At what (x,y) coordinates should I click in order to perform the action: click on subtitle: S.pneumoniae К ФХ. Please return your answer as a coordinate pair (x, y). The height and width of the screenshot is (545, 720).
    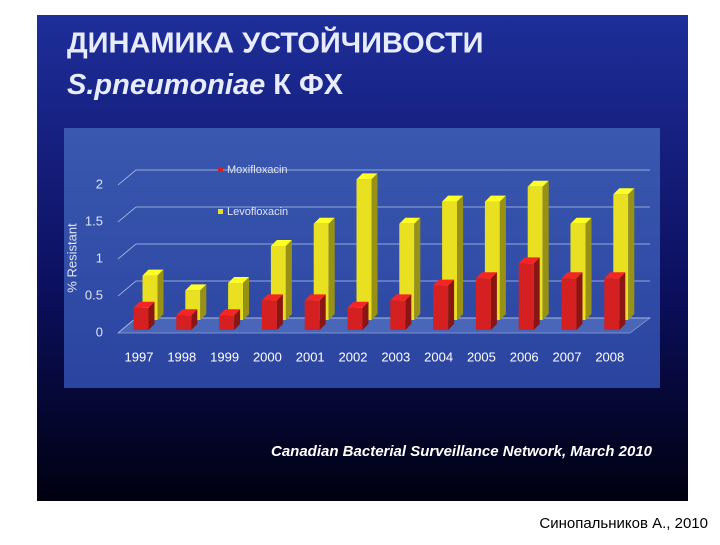
    Looking at the image, I should click on (205, 85).